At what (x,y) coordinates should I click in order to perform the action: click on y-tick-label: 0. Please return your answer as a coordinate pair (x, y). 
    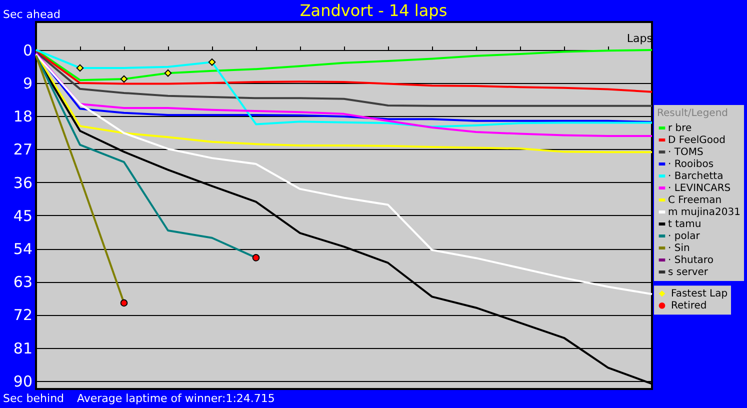
    Looking at the image, I should click on (27, 50).